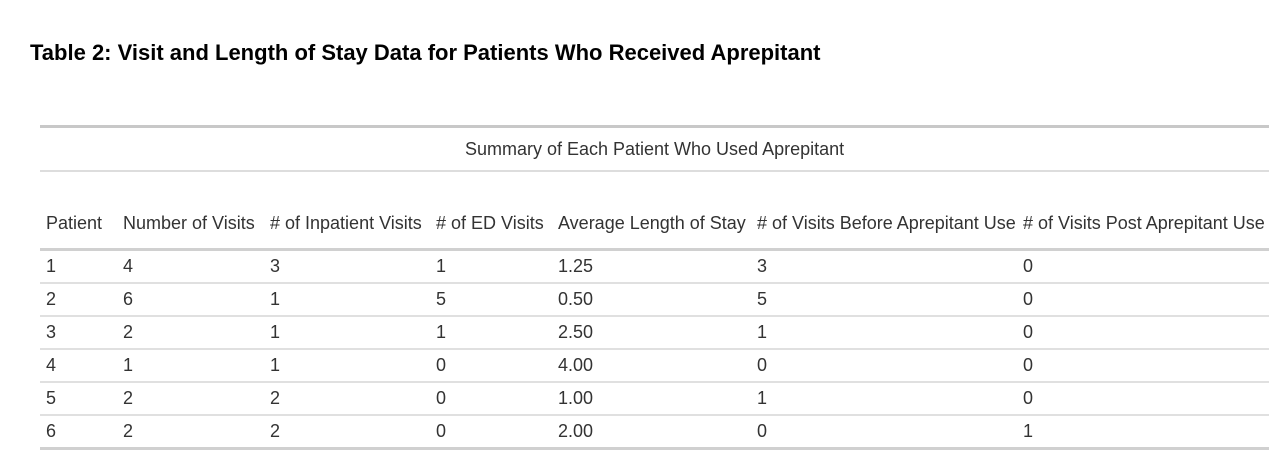 The width and height of the screenshot is (1285, 471). Describe the element at coordinates (651, 300) in the screenshot. I see `table-cell: 0.50` at that location.